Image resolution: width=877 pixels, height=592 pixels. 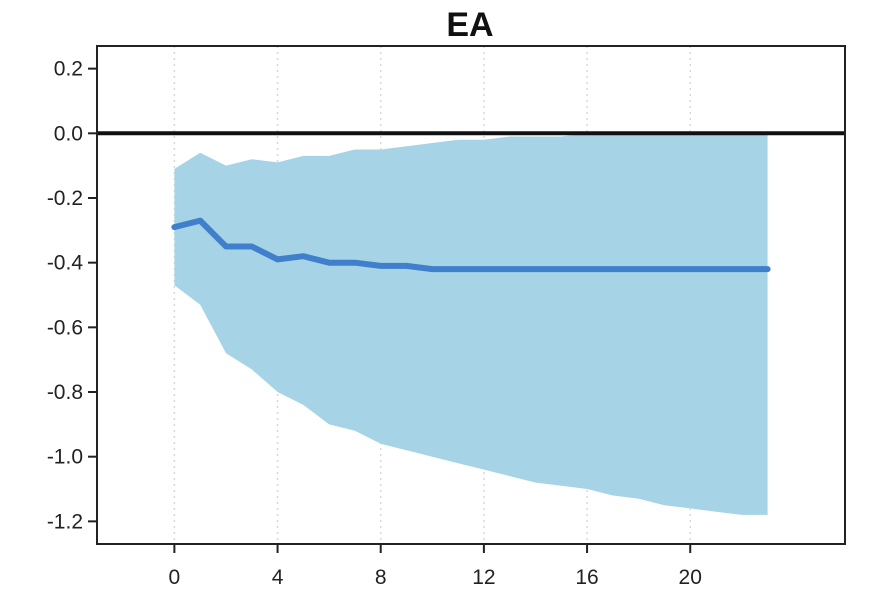 I want to click on x-tick-label: 0, so click(x=175, y=577).